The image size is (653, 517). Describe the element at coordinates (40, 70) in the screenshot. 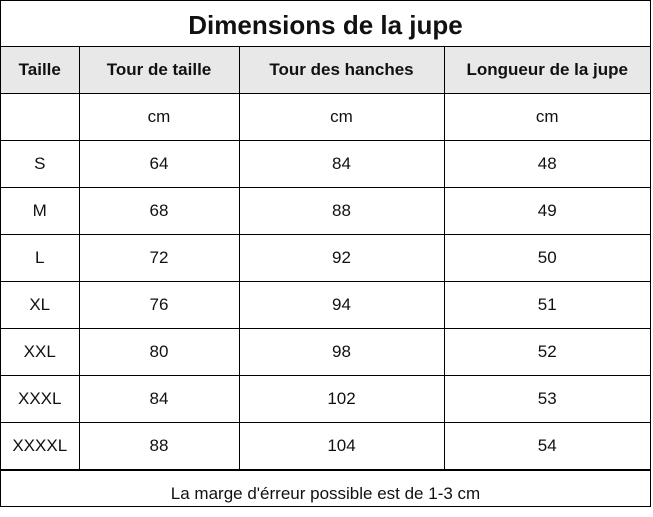

I see `column-header: Taille` at that location.